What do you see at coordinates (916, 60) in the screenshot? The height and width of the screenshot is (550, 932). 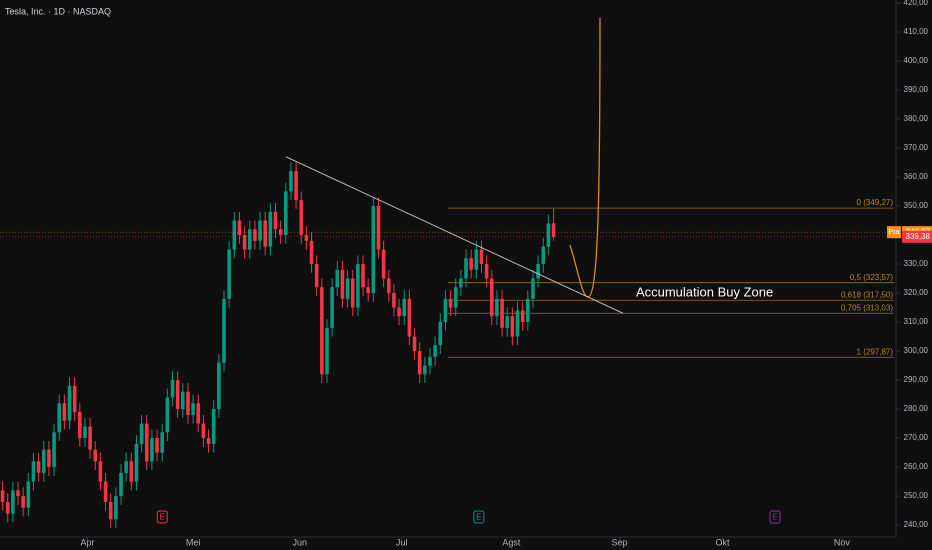 I see `y-tick-label: 400,00` at bounding box center [916, 60].